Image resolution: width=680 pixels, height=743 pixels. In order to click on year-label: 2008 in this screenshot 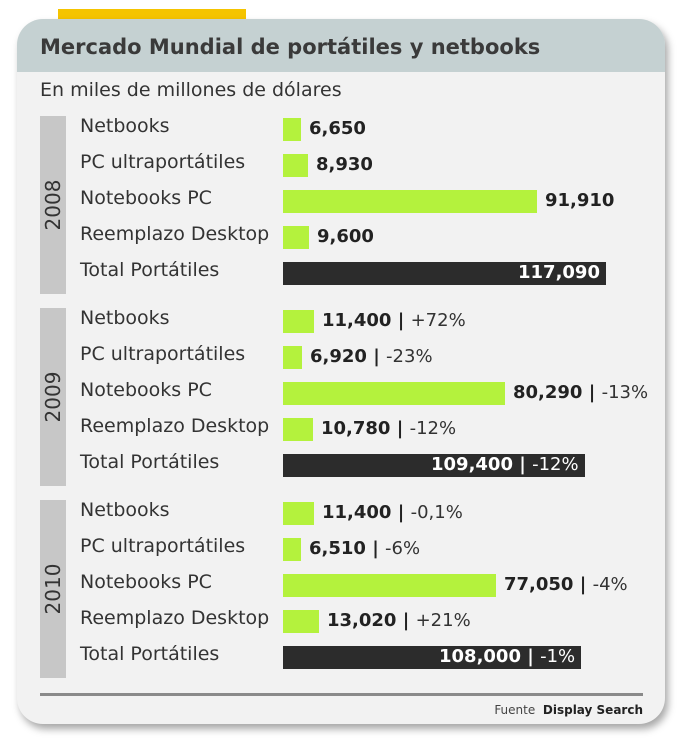, I will do `click(53, 205)`.